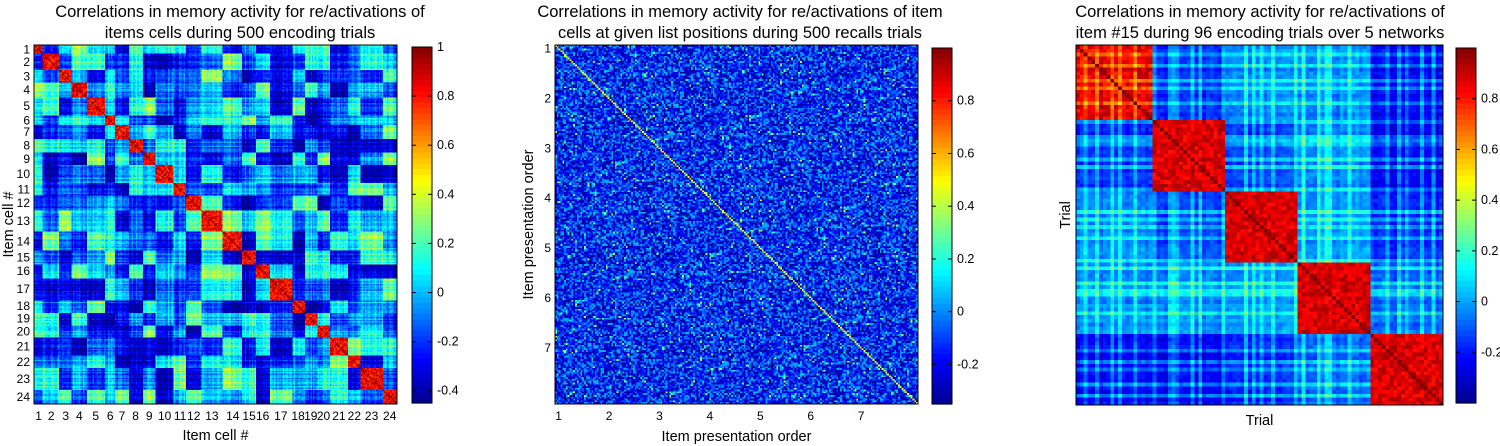 The height and width of the screenshot is (446, 1500). Describe the element at coordinates (1489, 251) in the screenshot. I see `colorbar-3-tick-label: 0.2` at that location.